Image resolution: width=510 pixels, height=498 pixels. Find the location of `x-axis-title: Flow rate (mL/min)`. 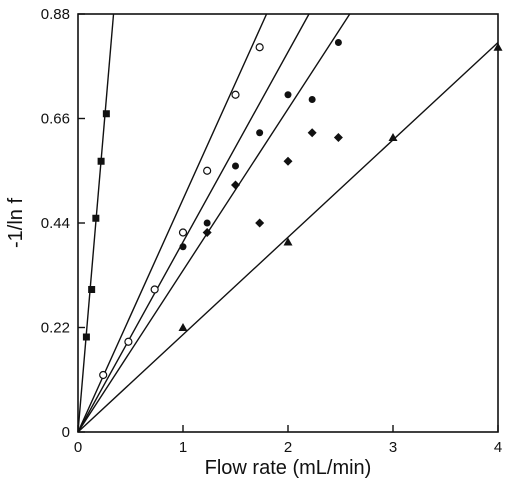

x-axis-title: Flow rate (mL/min) is located at coordinates (288, 468).